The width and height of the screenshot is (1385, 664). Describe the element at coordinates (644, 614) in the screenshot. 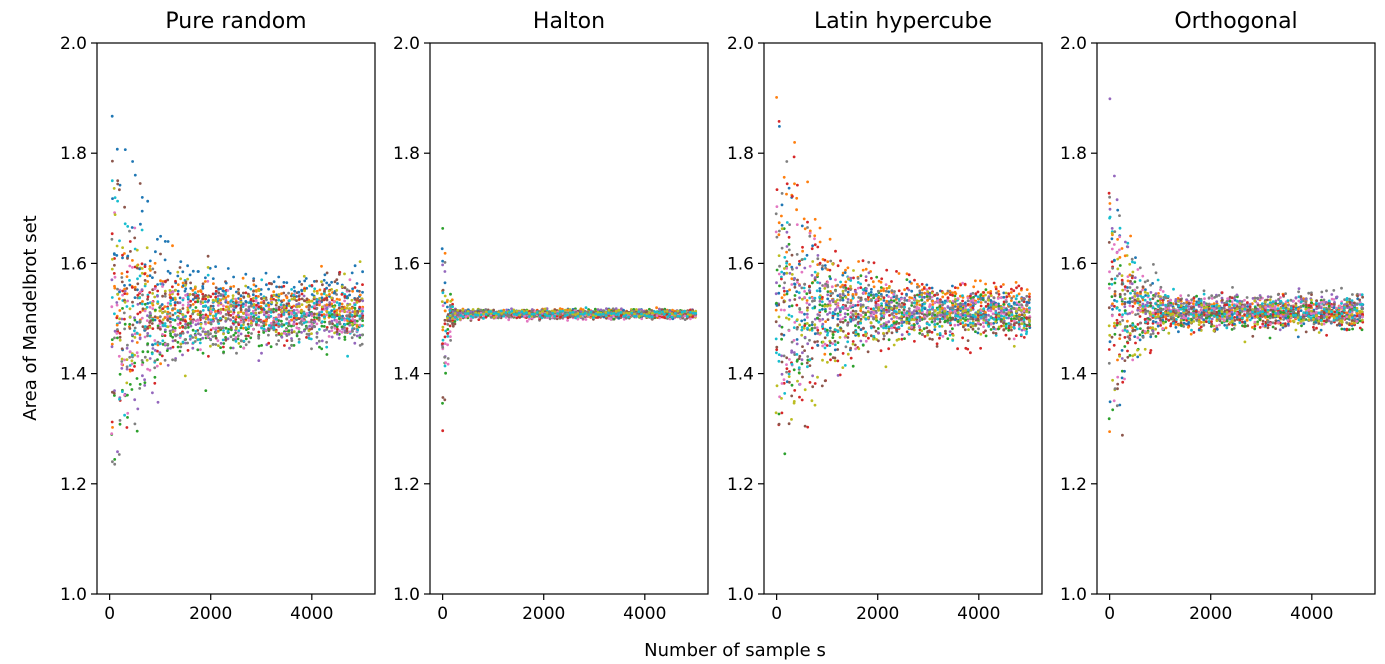

I see `x-tick-label: 4000` at that location.